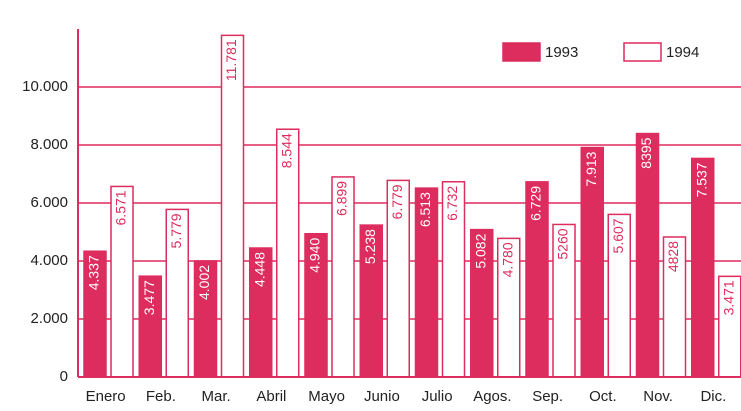 Image resolution: width=741 pixels, height=411 pixels. I want to click on x-tick-label: Abril, so click(271, 396).